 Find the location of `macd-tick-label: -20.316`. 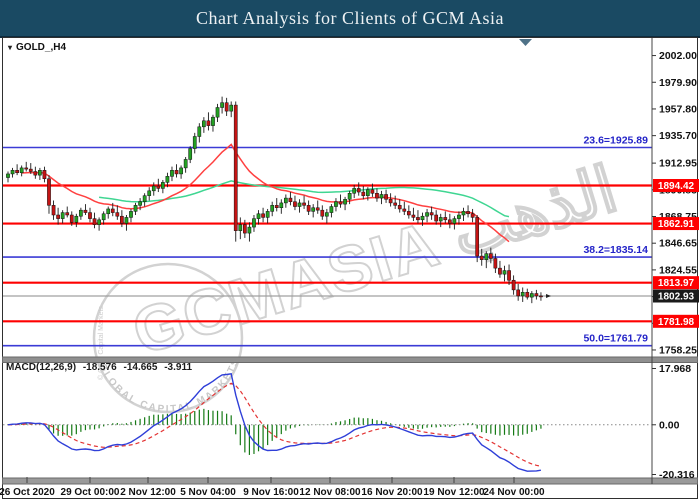

macd-tick-label: -20.316 is located at coordinates (677, 475).